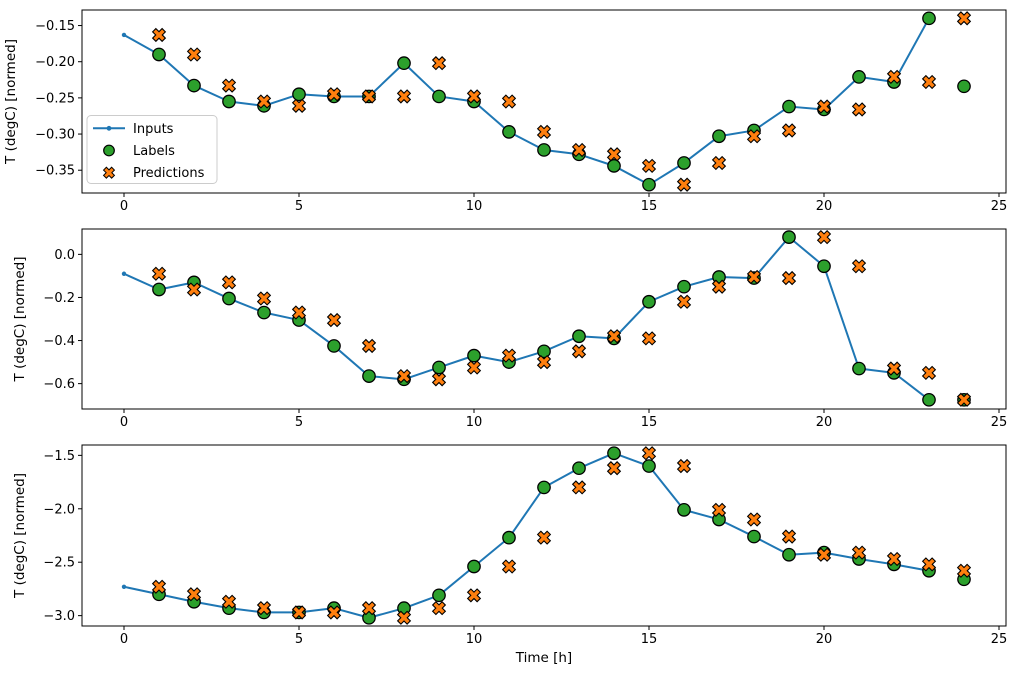 The width and height of the screenshot is (1023, 679). Describe the element at coordinates (59, 456) in the screenshot. I see `y-tick-label: −1.5` at that location.